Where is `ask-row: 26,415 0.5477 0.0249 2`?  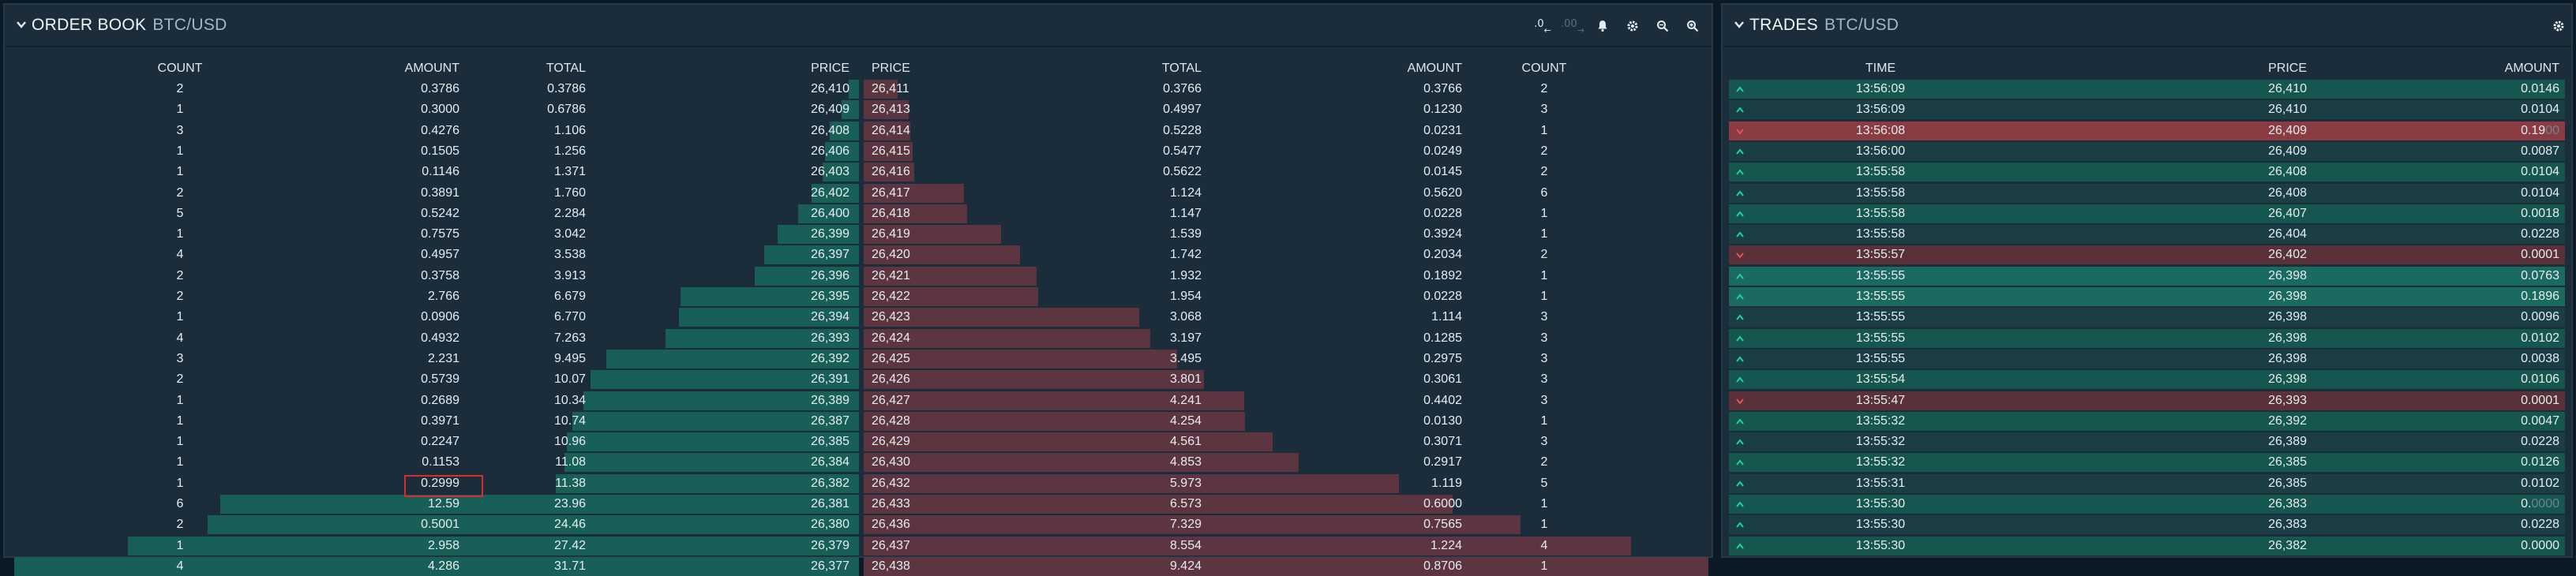
ask-row: 26,415 0.5477 0.0249 2 is located at coordinates (1286, 151).